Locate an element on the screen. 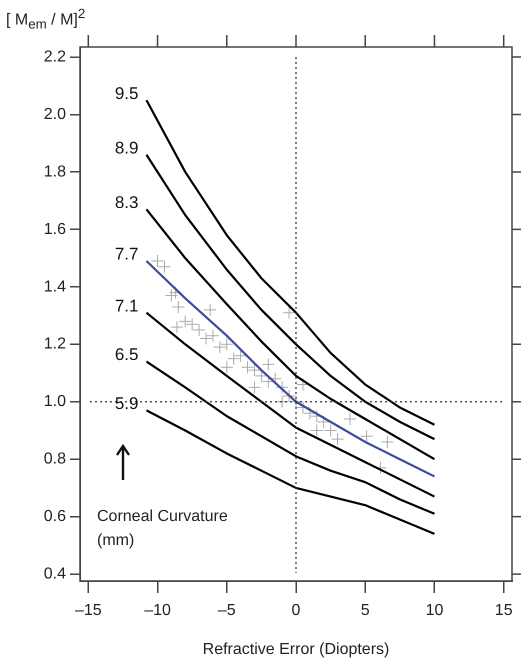 The width and height of the screenshot is (521, 663). y-tick-label: 0.6 is located at coordinates (55, 517).